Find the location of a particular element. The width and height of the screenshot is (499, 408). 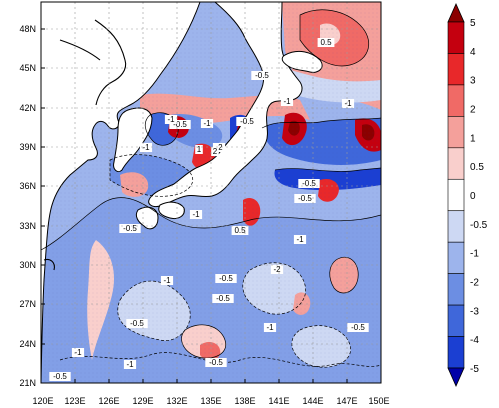

lat-tick-24n: 24N is located at coordinates (27, 344).